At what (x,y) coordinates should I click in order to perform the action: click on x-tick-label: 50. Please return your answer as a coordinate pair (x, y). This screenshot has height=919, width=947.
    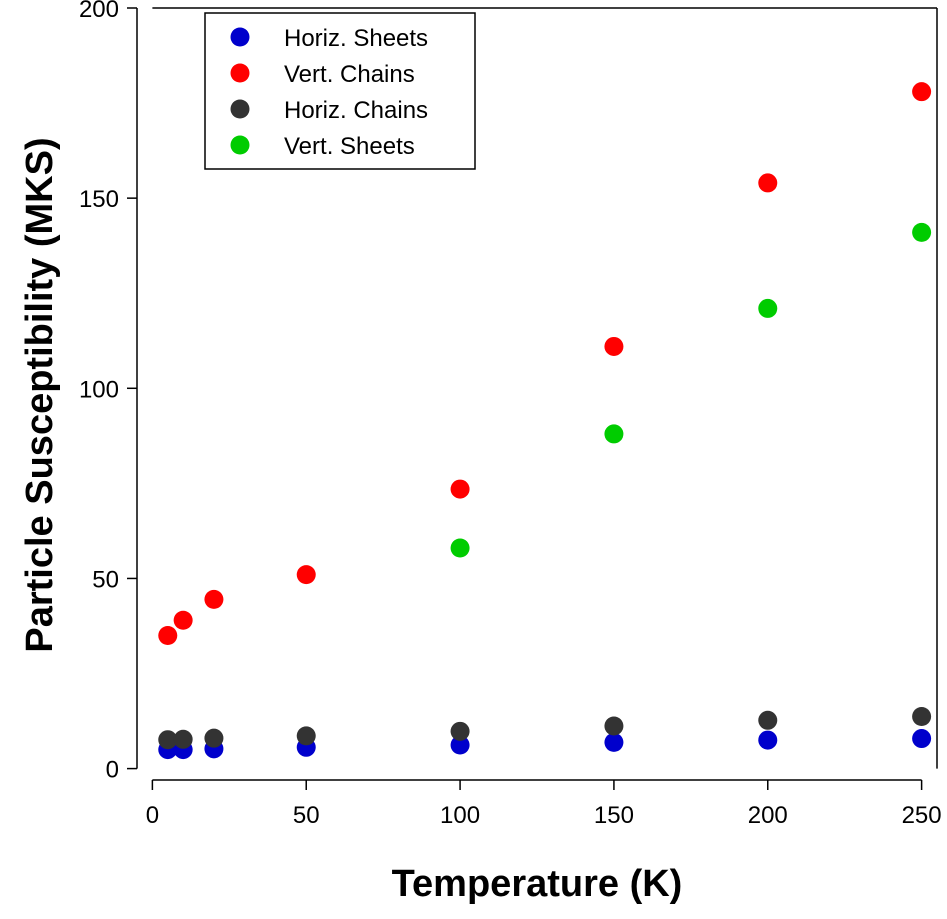
    Looking at the image, I should click on (306, 815).